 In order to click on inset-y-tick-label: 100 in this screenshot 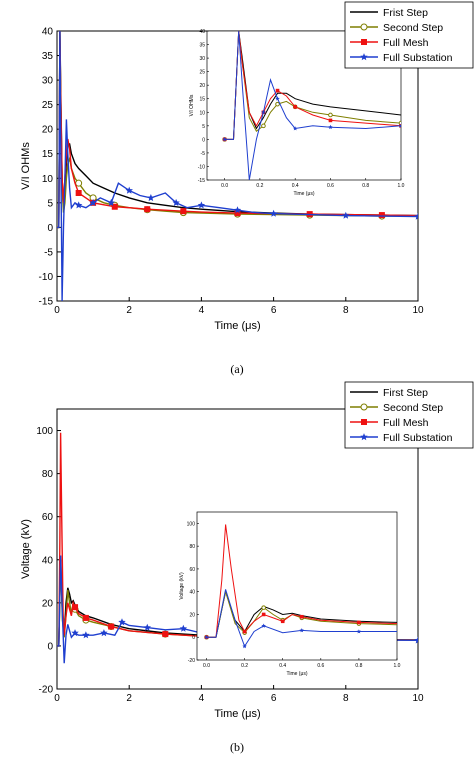, I will do `click(191, 524)`.